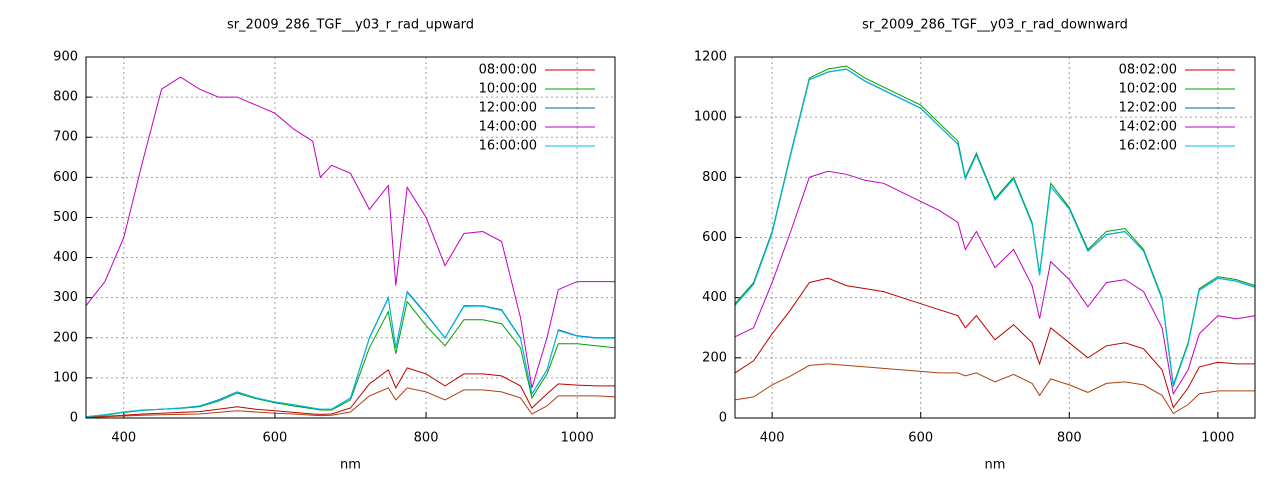  I want to click on legend-label: 08:00:00, so click(508, 70).